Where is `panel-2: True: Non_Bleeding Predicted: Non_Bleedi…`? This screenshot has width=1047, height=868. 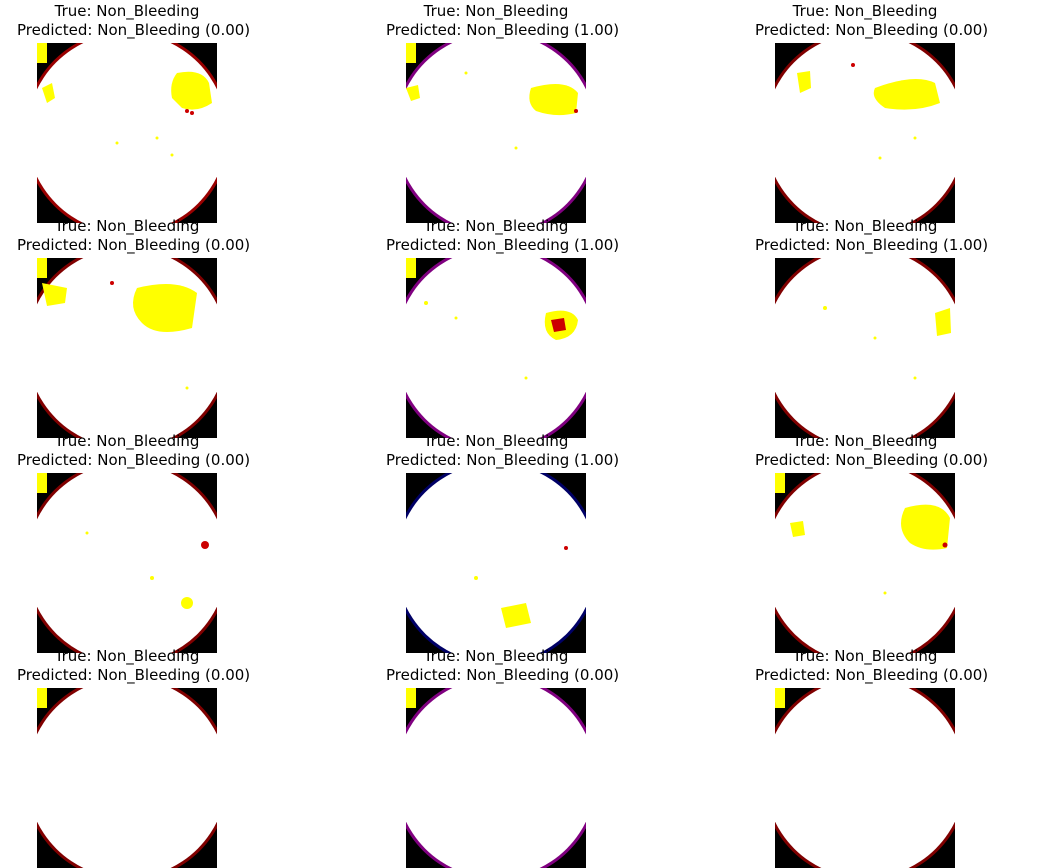
panel-2: True: Non_Bleeding Predicted: Non_Bleedi… is located at coordinates (503, 111).